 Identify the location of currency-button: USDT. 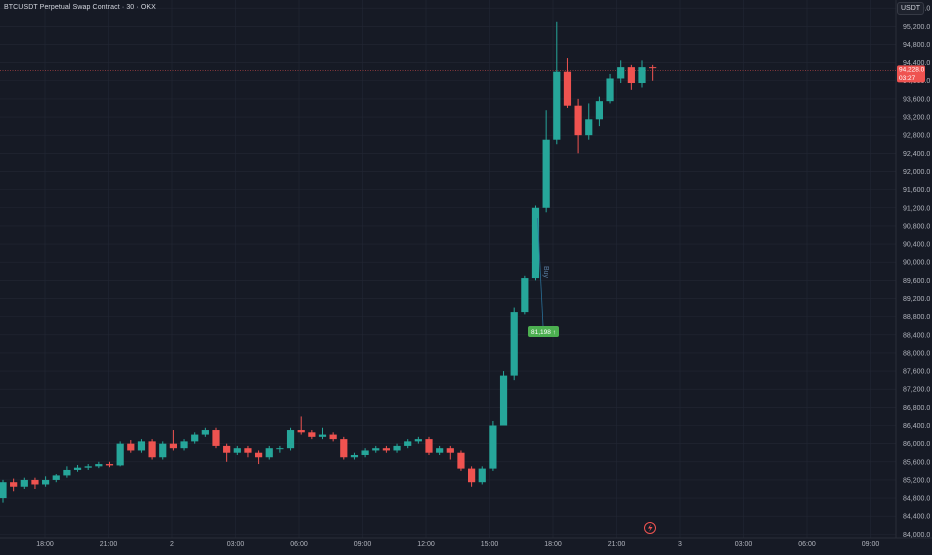
(910, 8).